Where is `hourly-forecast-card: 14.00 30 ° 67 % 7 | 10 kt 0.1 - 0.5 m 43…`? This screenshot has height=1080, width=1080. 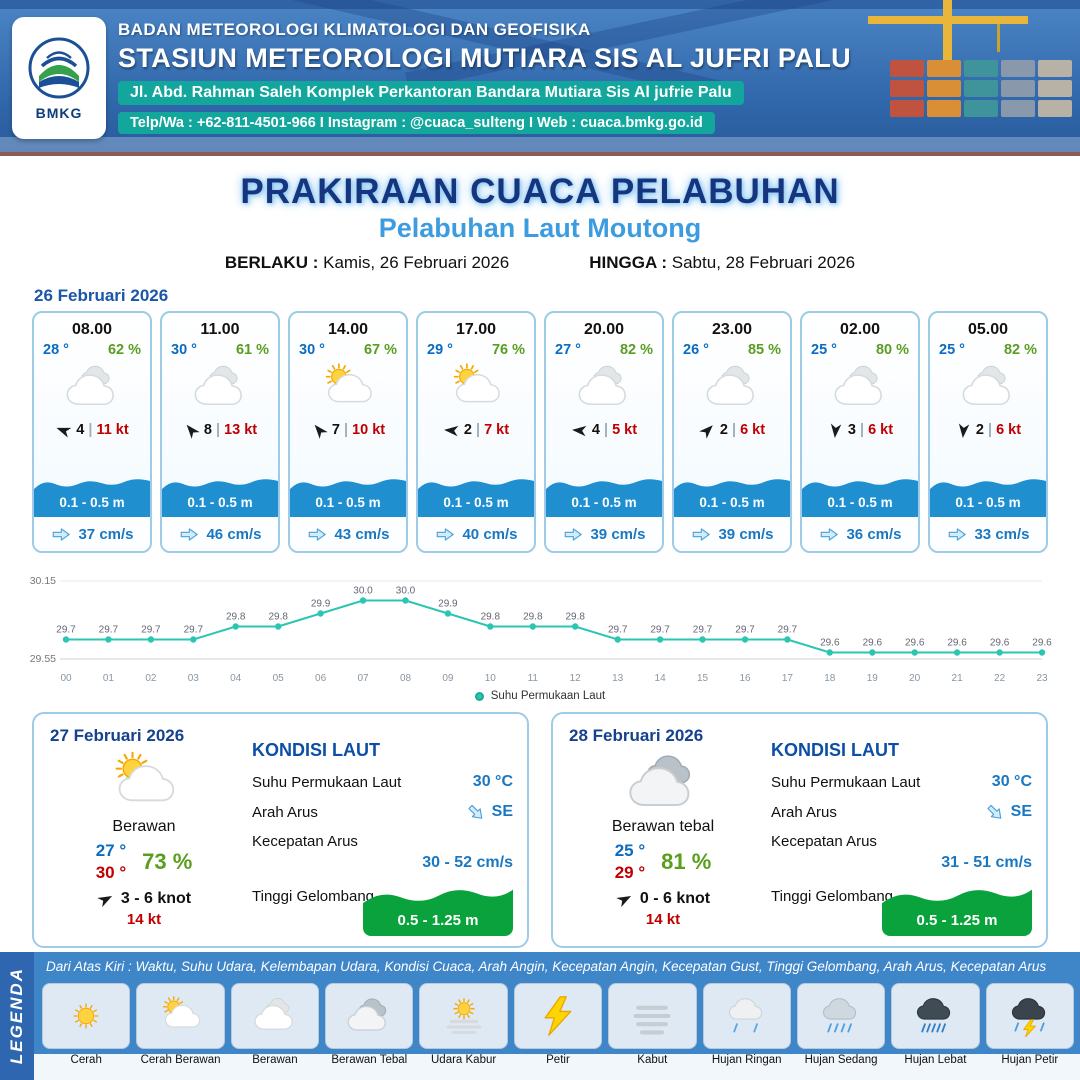 hourly-forecast-card: 14.00 30 ° 67 % 7 | 10 kt 0.1 - 0.5 m 43… is located at coordinates (348, 432).